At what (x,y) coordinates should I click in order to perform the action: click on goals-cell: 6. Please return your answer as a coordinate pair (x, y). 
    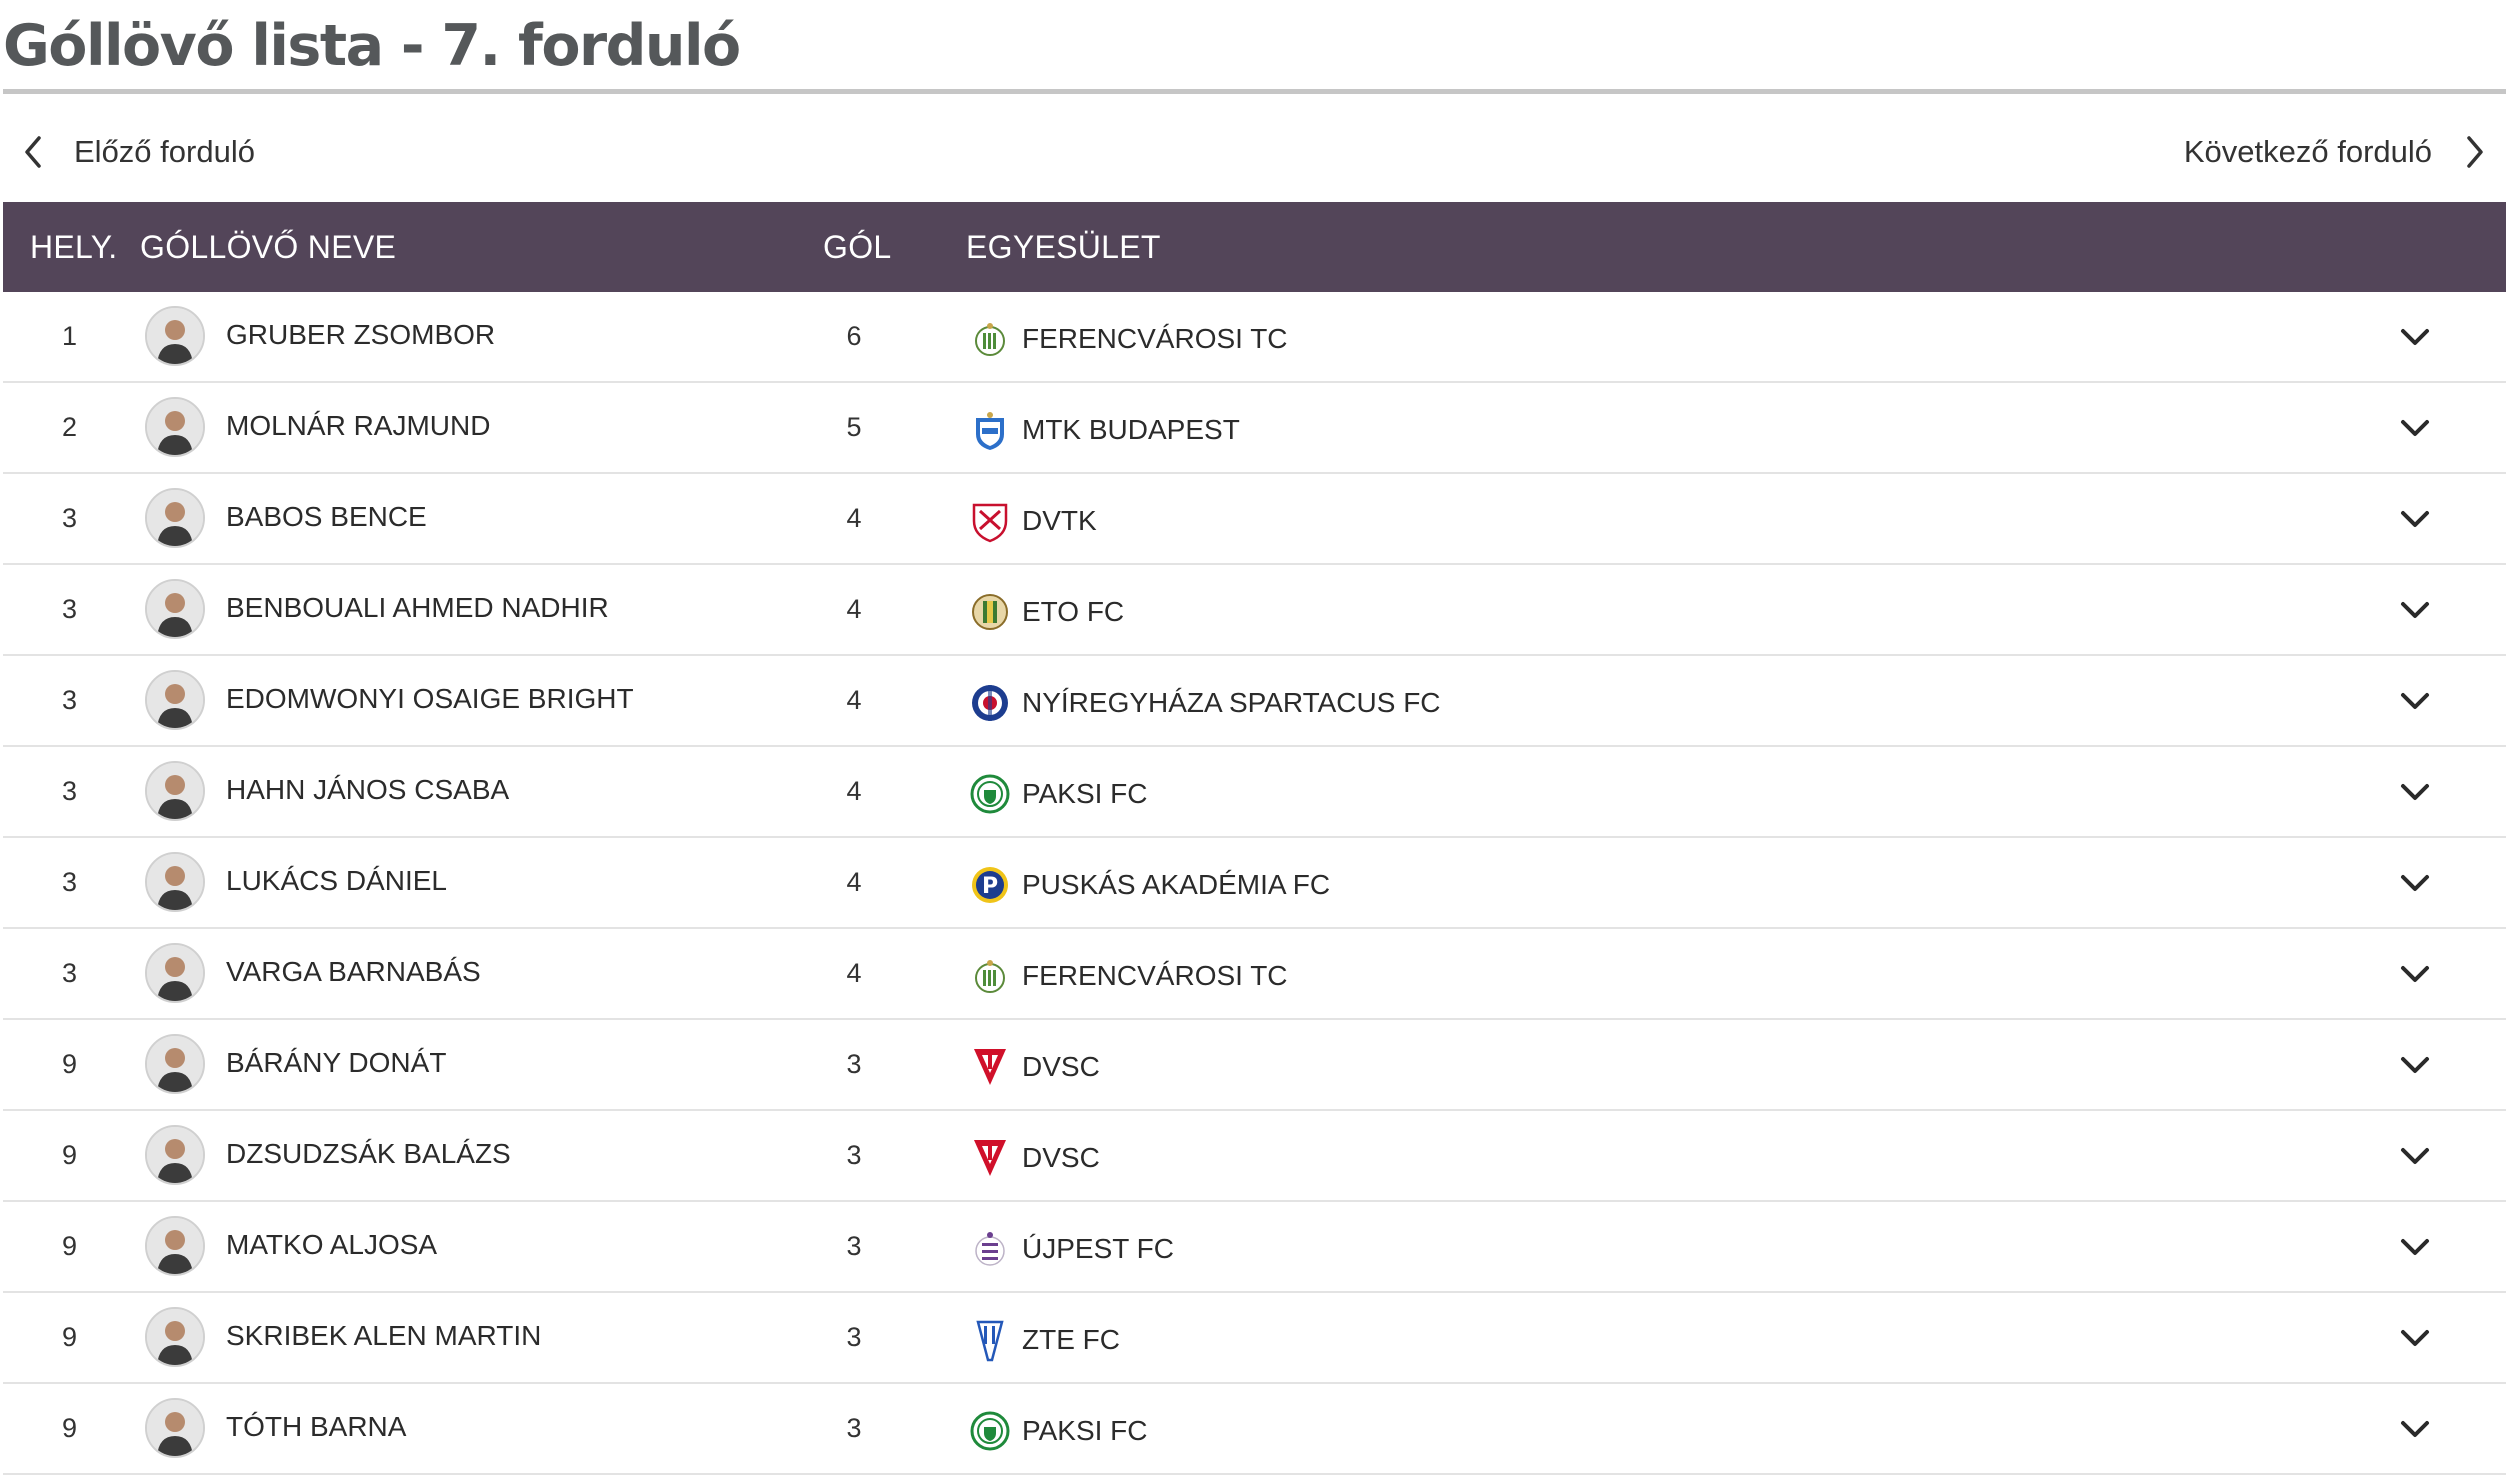
    Looking at the image, I should click on (854, 336).